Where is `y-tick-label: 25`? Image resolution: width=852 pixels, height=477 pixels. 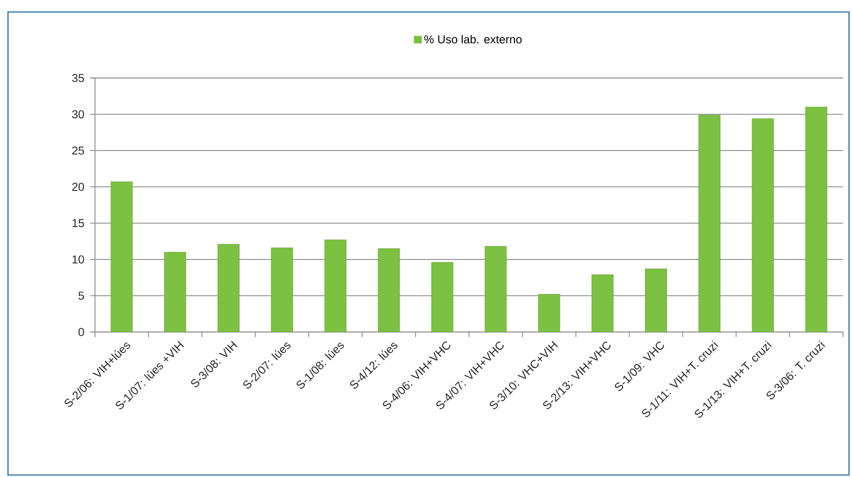 y-tick-label: 25 is located at coordinates (78, 150).